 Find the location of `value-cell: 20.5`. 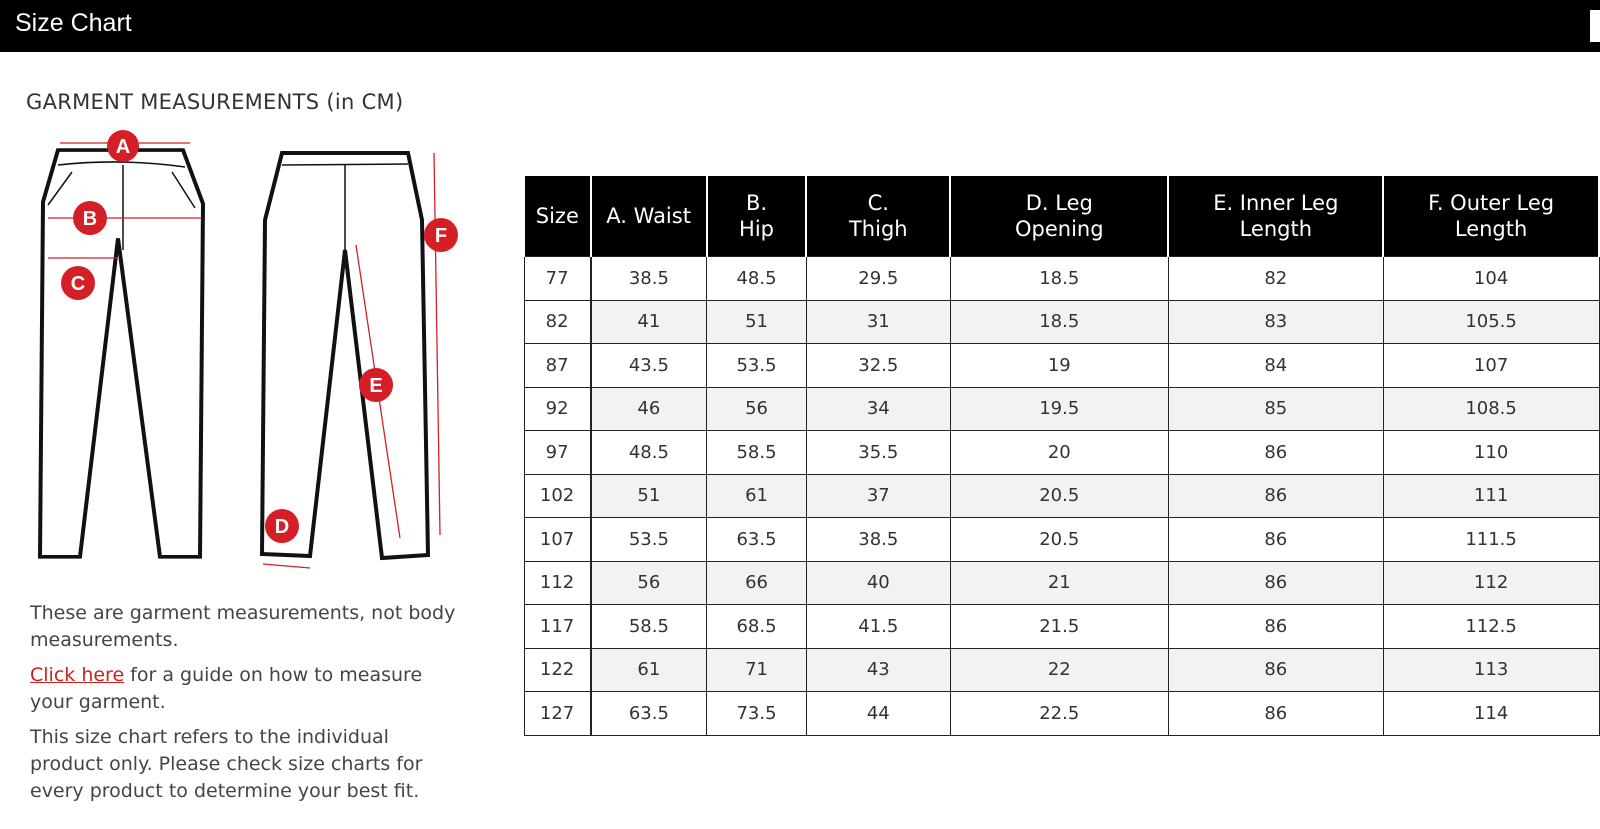

value-cell: 20.5 is located at coordinates (1059, 539).